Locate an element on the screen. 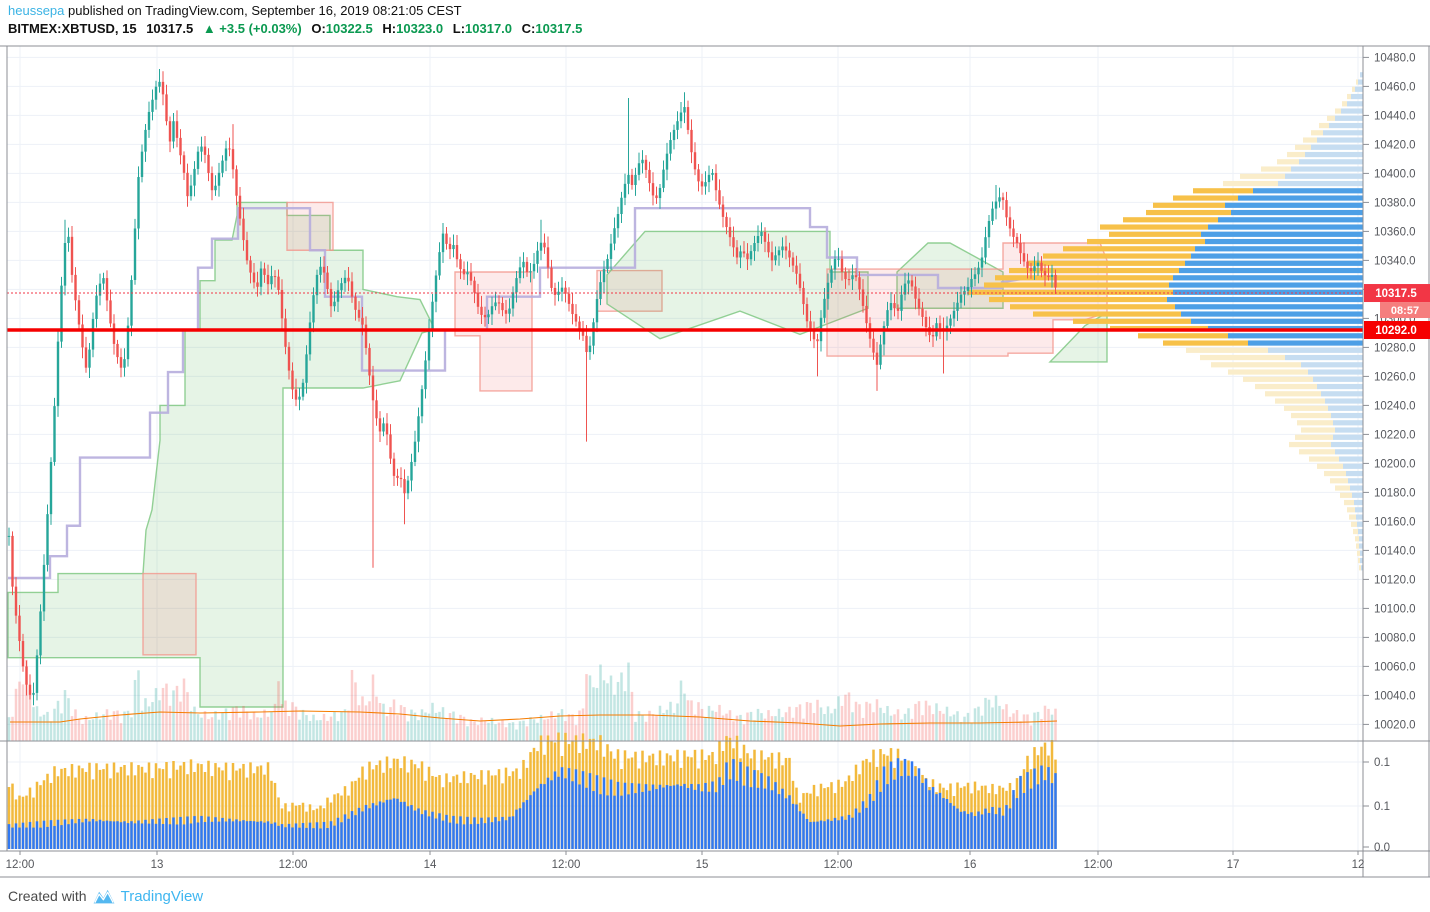  svg-text: 15 is located at coordinates (702, 865).